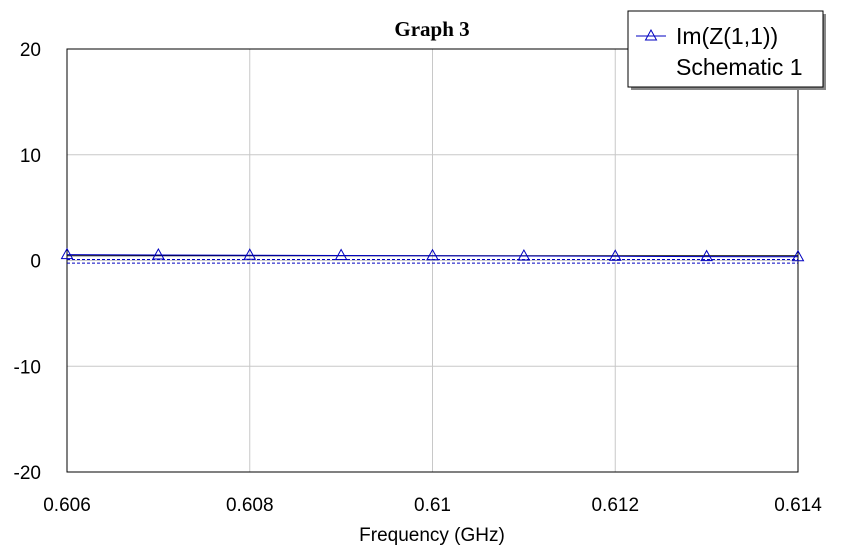 This screenshot has width=845, height=557. Describe the element at coordinates (30, 50) in the screenshot. I see `y-tick-label: 20` at that location.